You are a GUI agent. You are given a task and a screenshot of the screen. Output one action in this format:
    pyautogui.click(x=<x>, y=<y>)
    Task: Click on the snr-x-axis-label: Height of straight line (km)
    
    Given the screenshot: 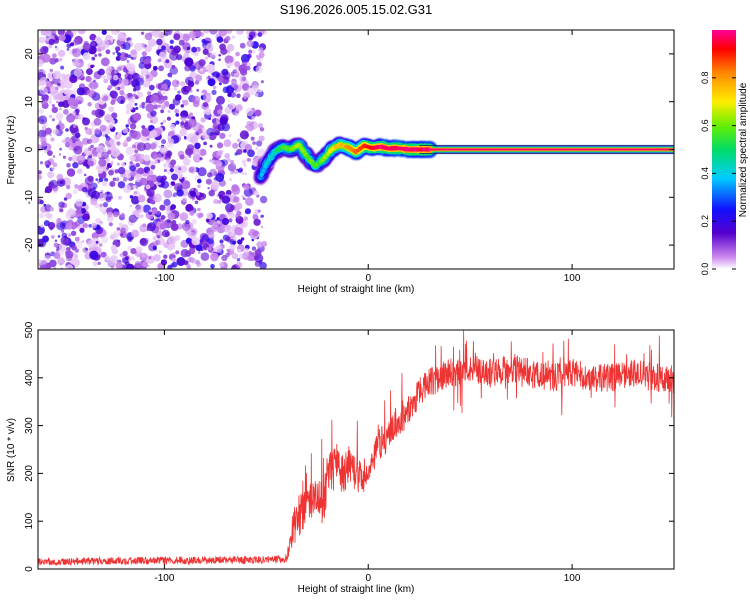 What is the action you would take?
    pyautogui.click(x=356, y=589)
    